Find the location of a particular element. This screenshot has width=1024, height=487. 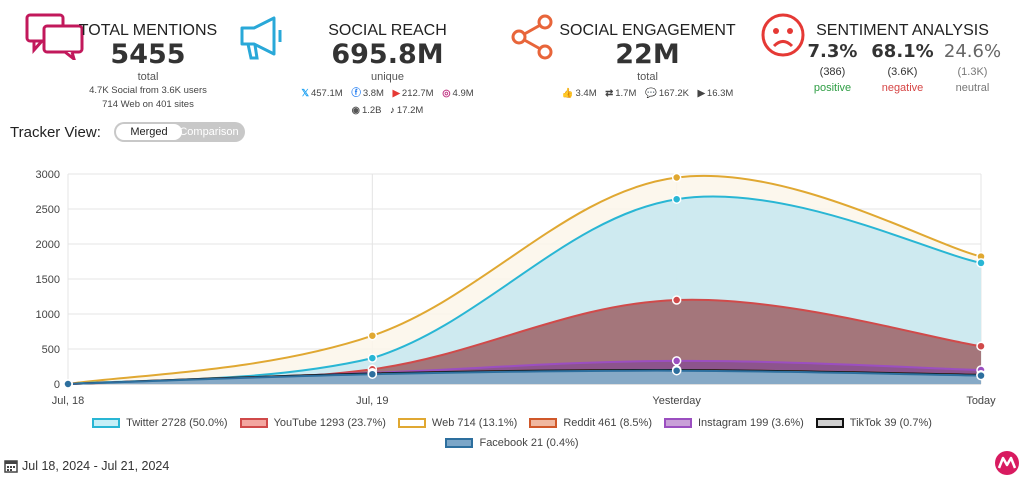

engagement-retweets: ⇄ 1.7M is located at coordinates (621, 93).